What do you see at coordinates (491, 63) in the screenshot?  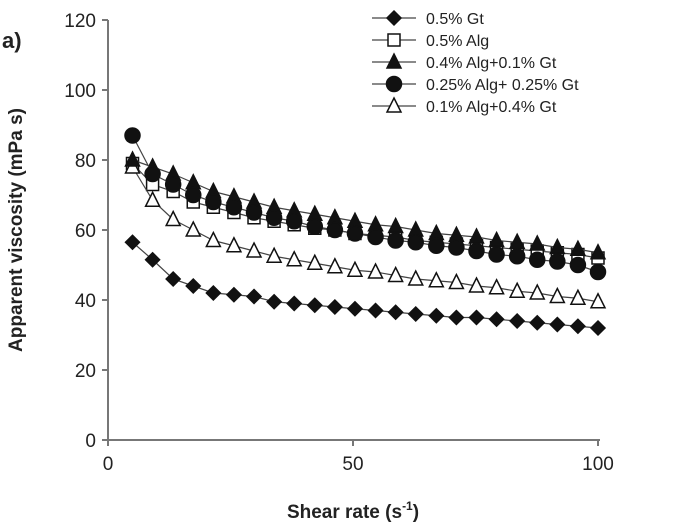 I see `legend-label: 0.4% Alg+0.1% Gt` at bounding box center [491, 63].